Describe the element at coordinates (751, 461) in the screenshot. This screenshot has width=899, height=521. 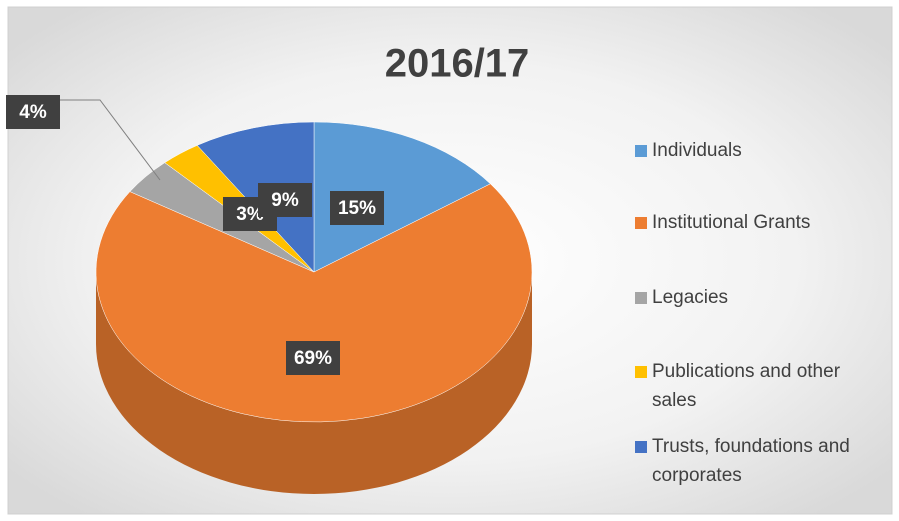
I see `legend-label: Trusts, foundations and corporates` at that location.